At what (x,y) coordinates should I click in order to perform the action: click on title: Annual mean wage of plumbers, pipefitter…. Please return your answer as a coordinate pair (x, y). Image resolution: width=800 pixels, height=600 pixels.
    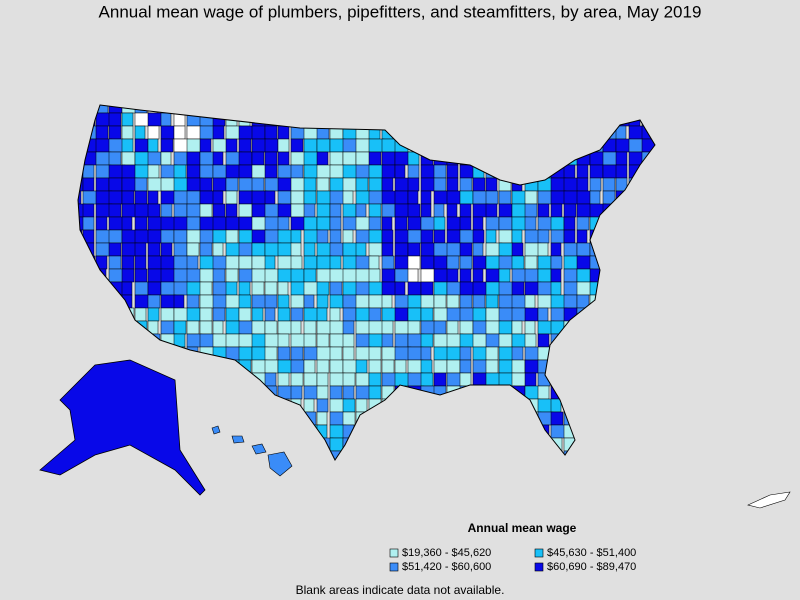
    Looking at the image, I should click on (400, 11).